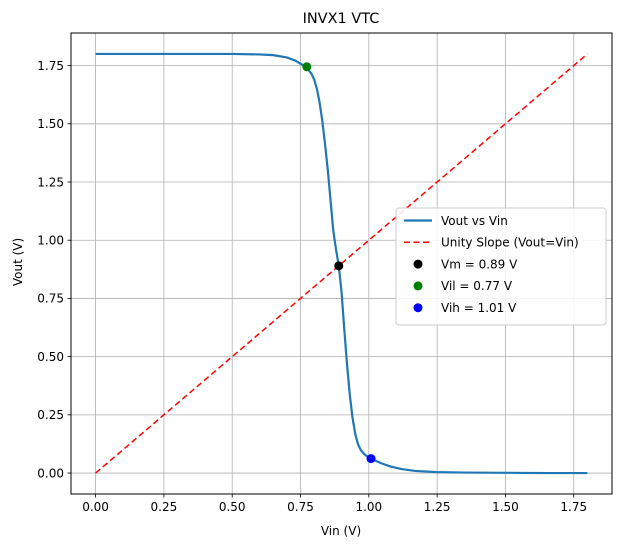  What do you see at coordinates (95, 507) in the screenshot?
I see `x-tick-label: 0.00` at bounding box center [95, 507].